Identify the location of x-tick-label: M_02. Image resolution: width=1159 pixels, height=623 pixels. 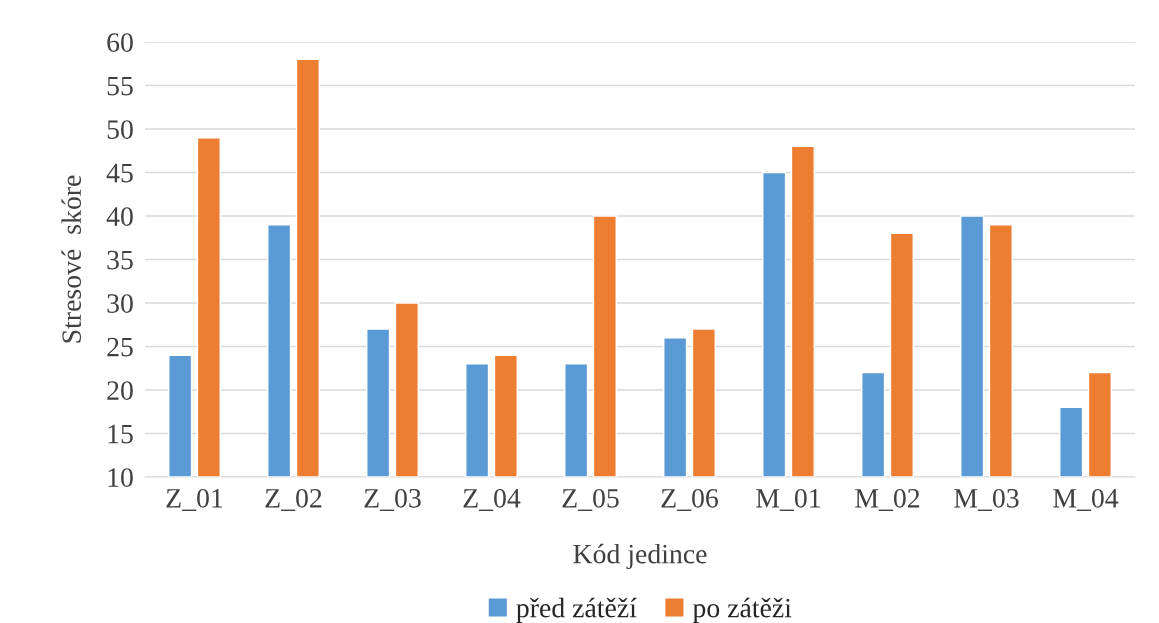
(887, 499).